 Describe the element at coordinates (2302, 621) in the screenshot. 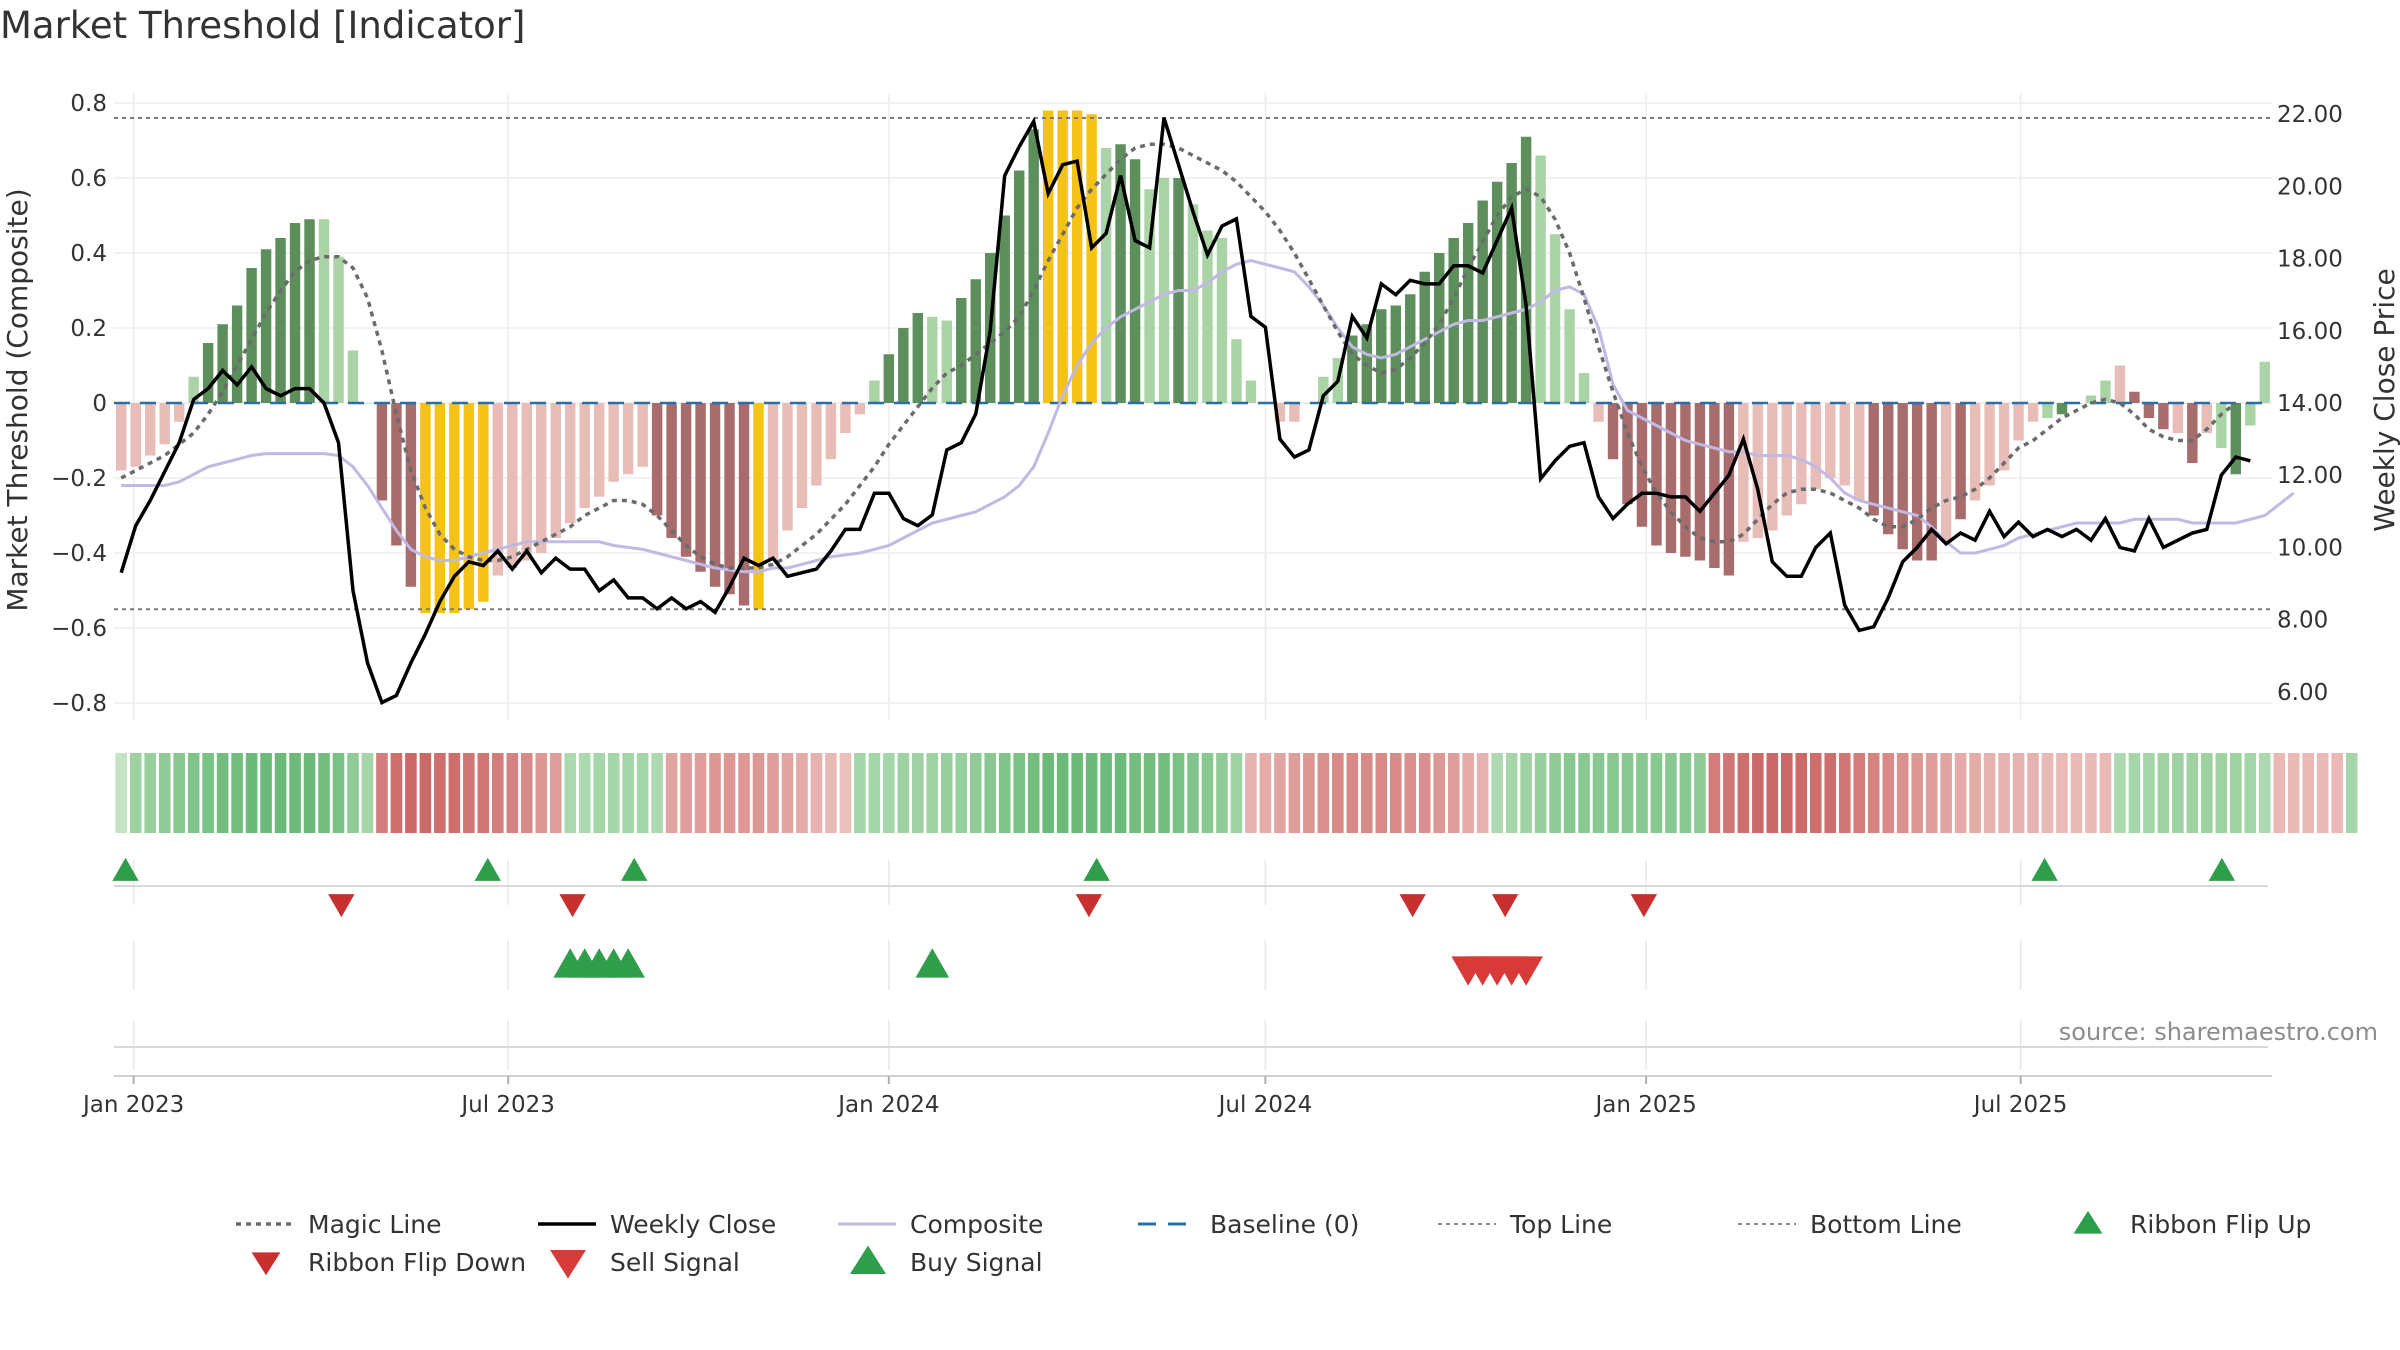

I see `y2-tick-label: 8.00` at that location.